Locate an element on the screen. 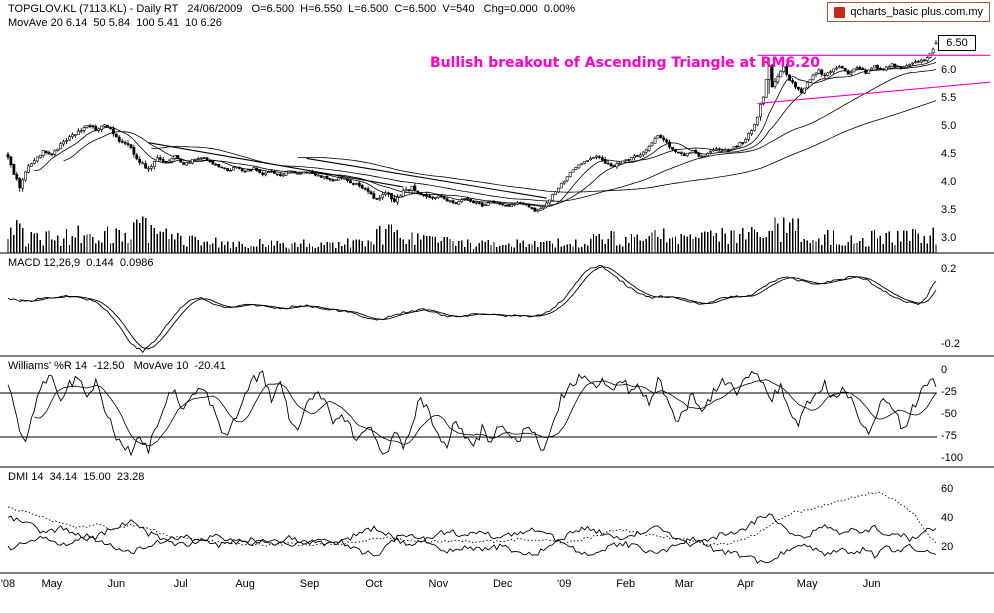 The height and width of the screenshot is (613, 994). williams-axis-tick: -50 is located at coordinates (949, 414).